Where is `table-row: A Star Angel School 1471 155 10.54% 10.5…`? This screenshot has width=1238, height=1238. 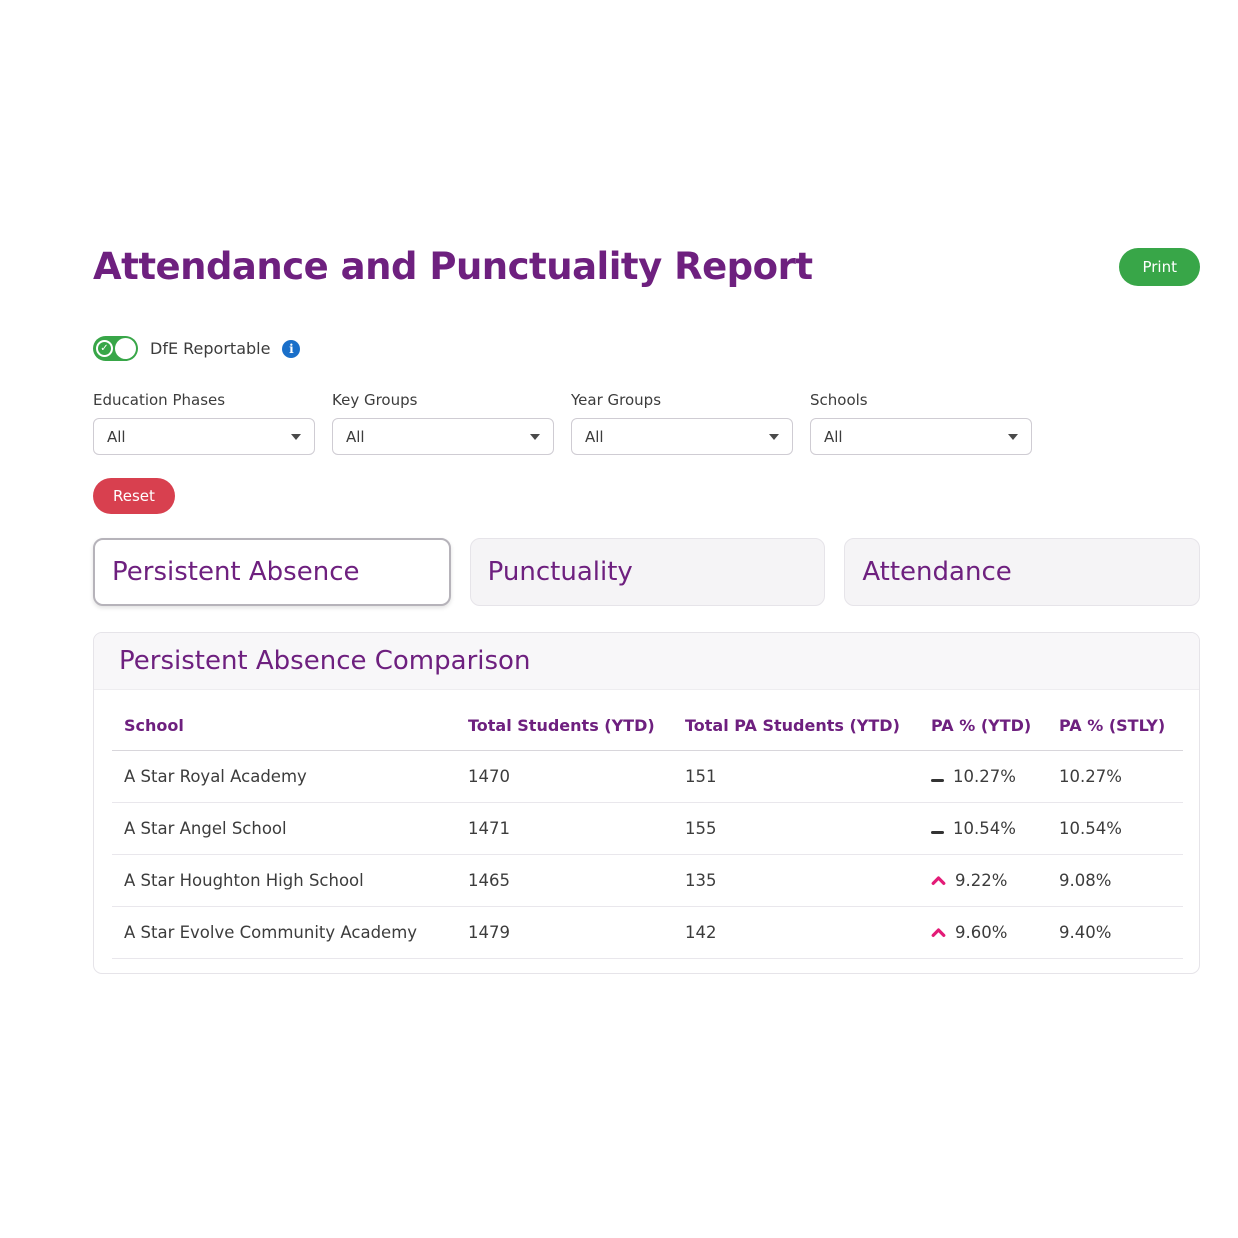 table-row: A Star Angel School 1471 155 10.54% 10.5… is located at coordinates (647, 828).